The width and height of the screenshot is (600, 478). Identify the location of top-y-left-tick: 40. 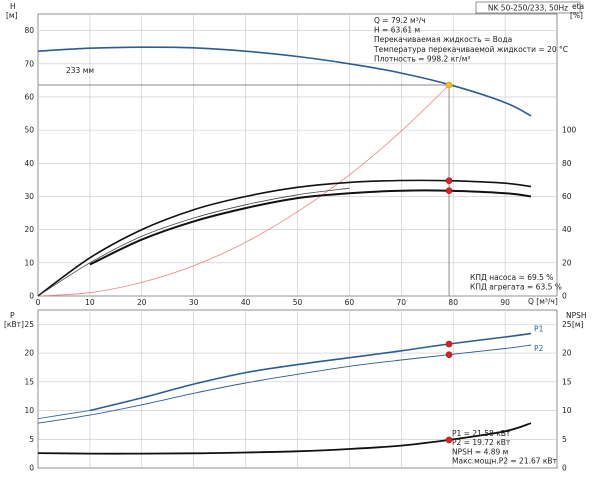
(29, 163).